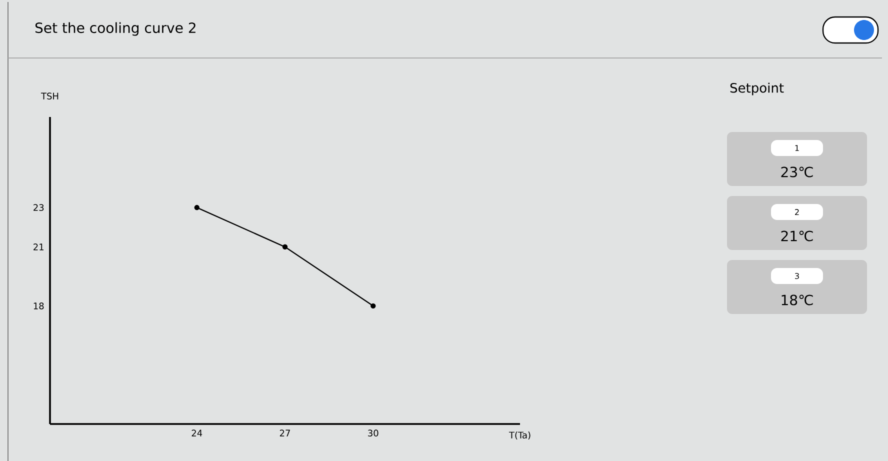 The width and height of the screenshot is (888, 461). What do you see at coordinates (797, 300) in the screenshot?
I see `text: 18℃` at bounding box center [797, 300].